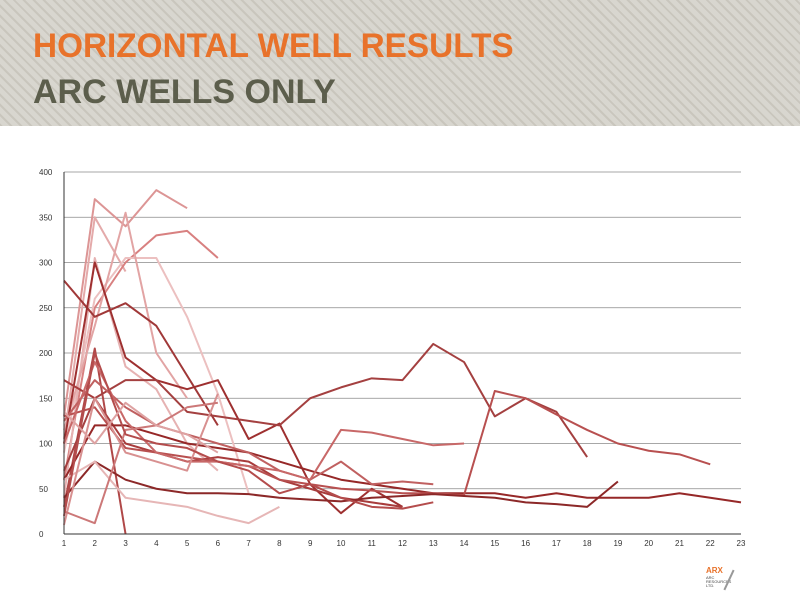 The width and height of the screenshot is (800, 600). I want to click on x-tick-label: 16, so click(525, 543).